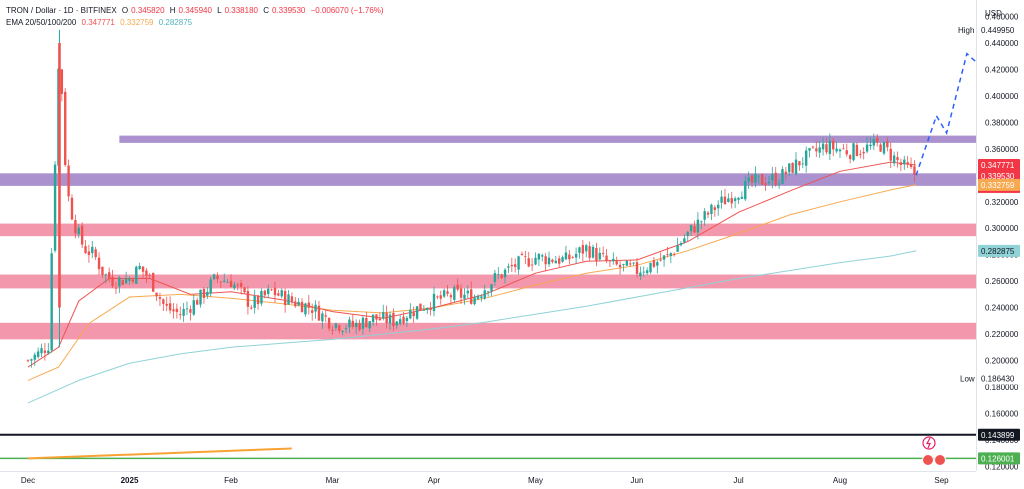 The height and width of the screenshot is (489, 1024). What do you see at coordinates (1002, 308) in the screenshot?
I see `y-tick-label: 0.240000` at bounding box center [1002, 308].